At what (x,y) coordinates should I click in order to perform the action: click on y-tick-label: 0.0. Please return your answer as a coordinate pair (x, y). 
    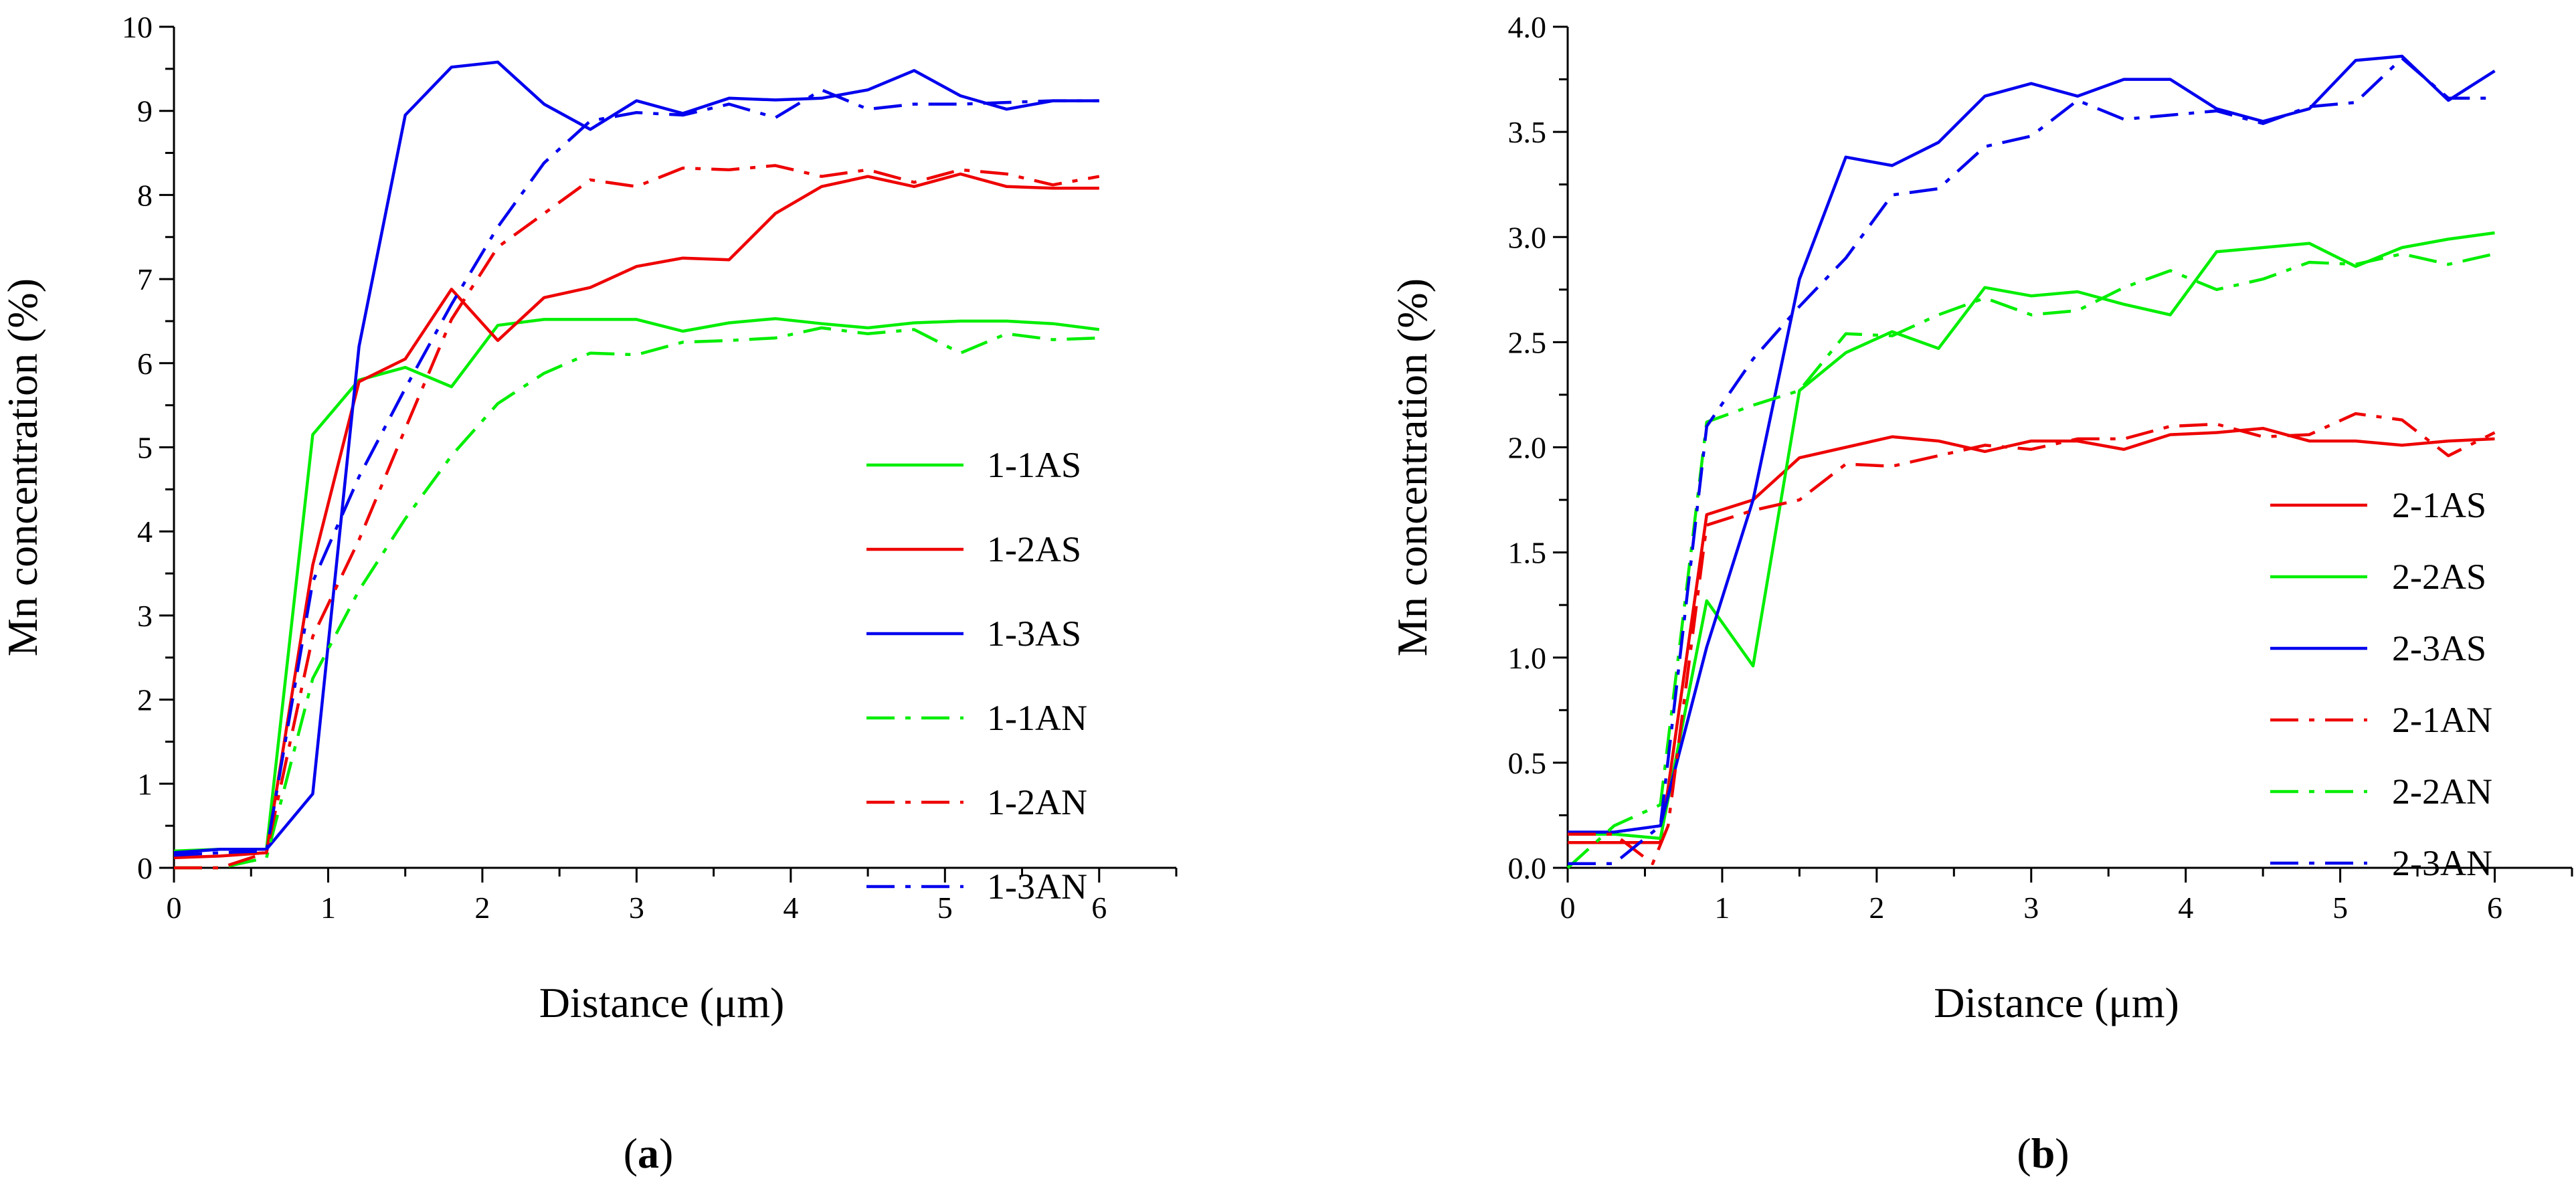
    Looking at the image, I should click on (1527, 868).